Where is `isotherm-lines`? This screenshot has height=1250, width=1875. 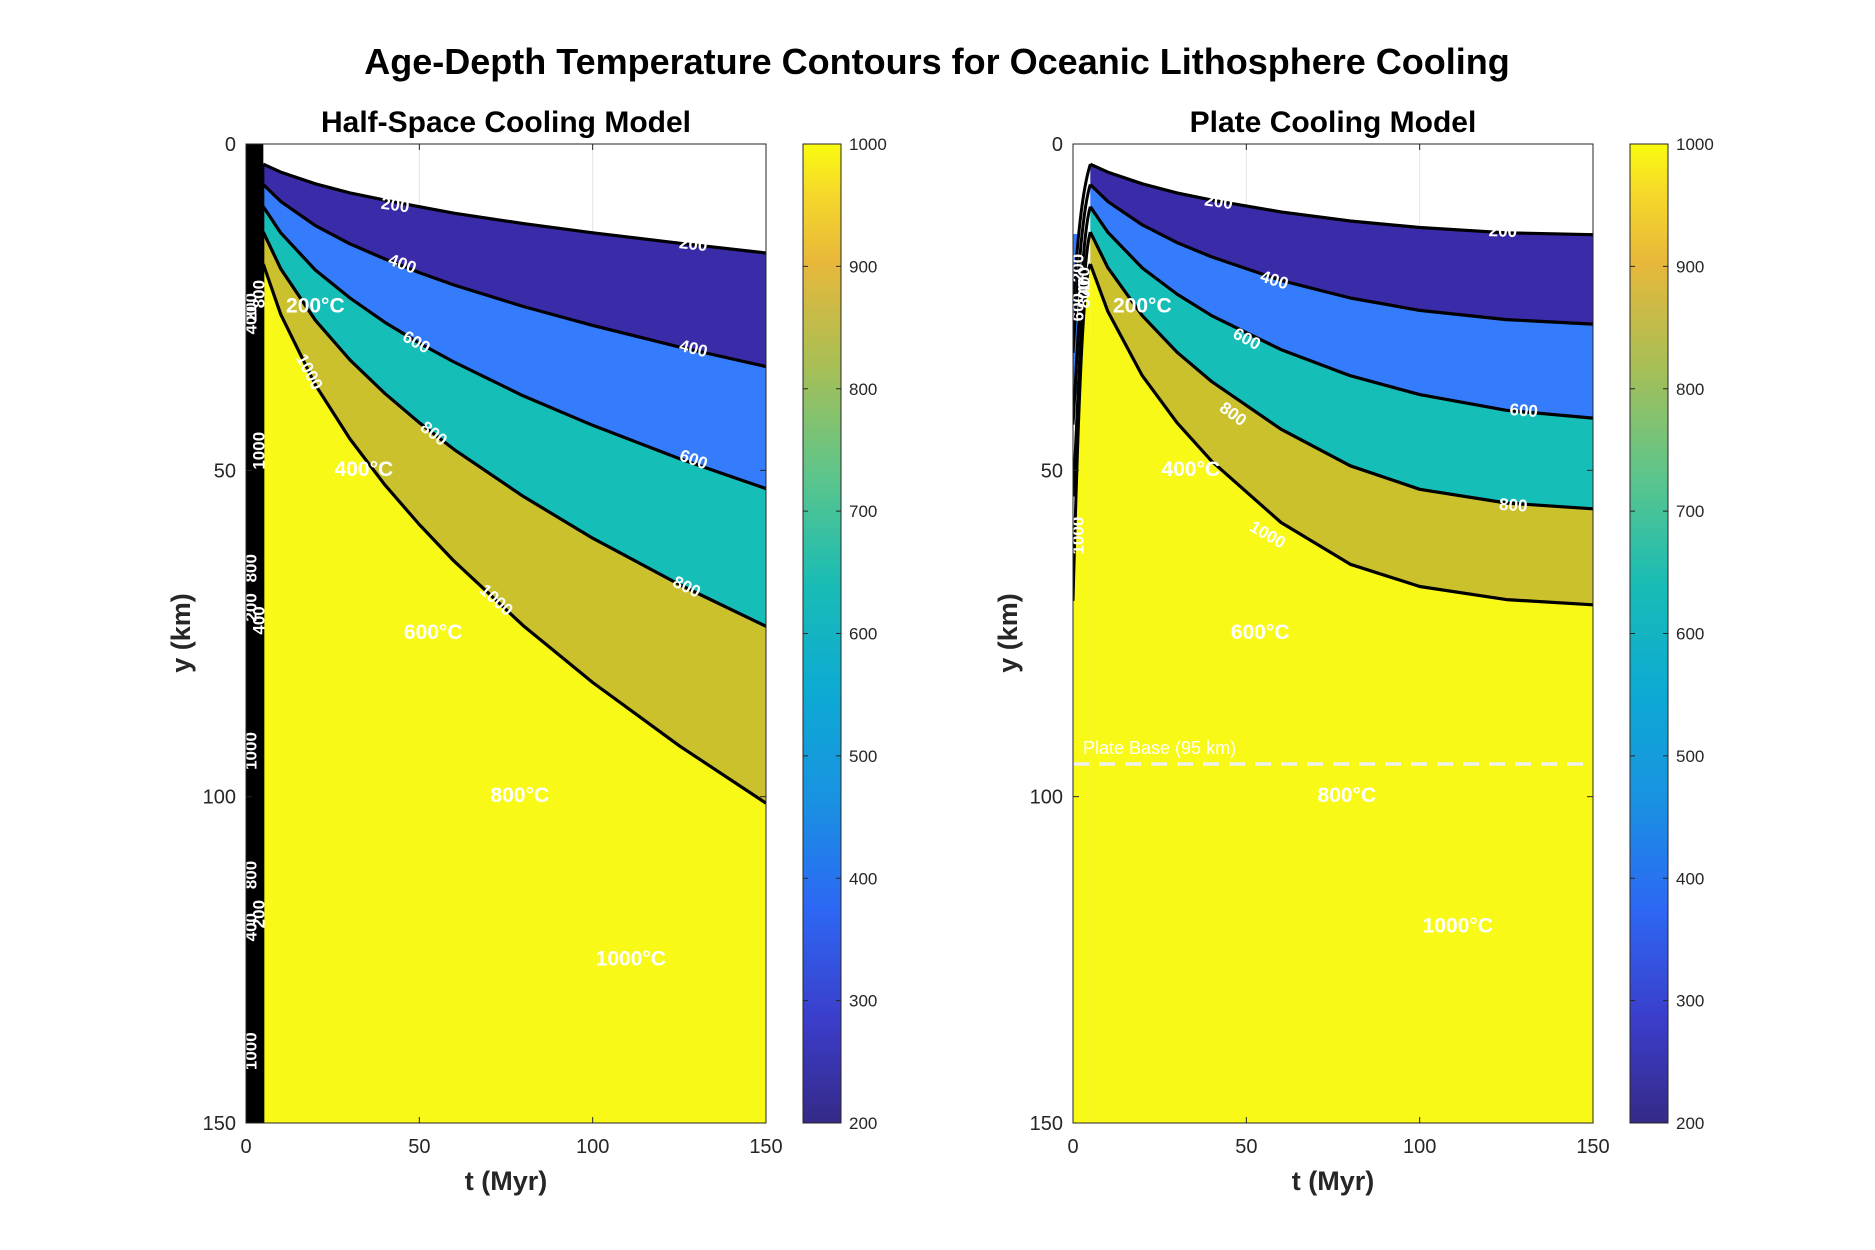
isotherm-lines is located at coordinates (1333, 384).